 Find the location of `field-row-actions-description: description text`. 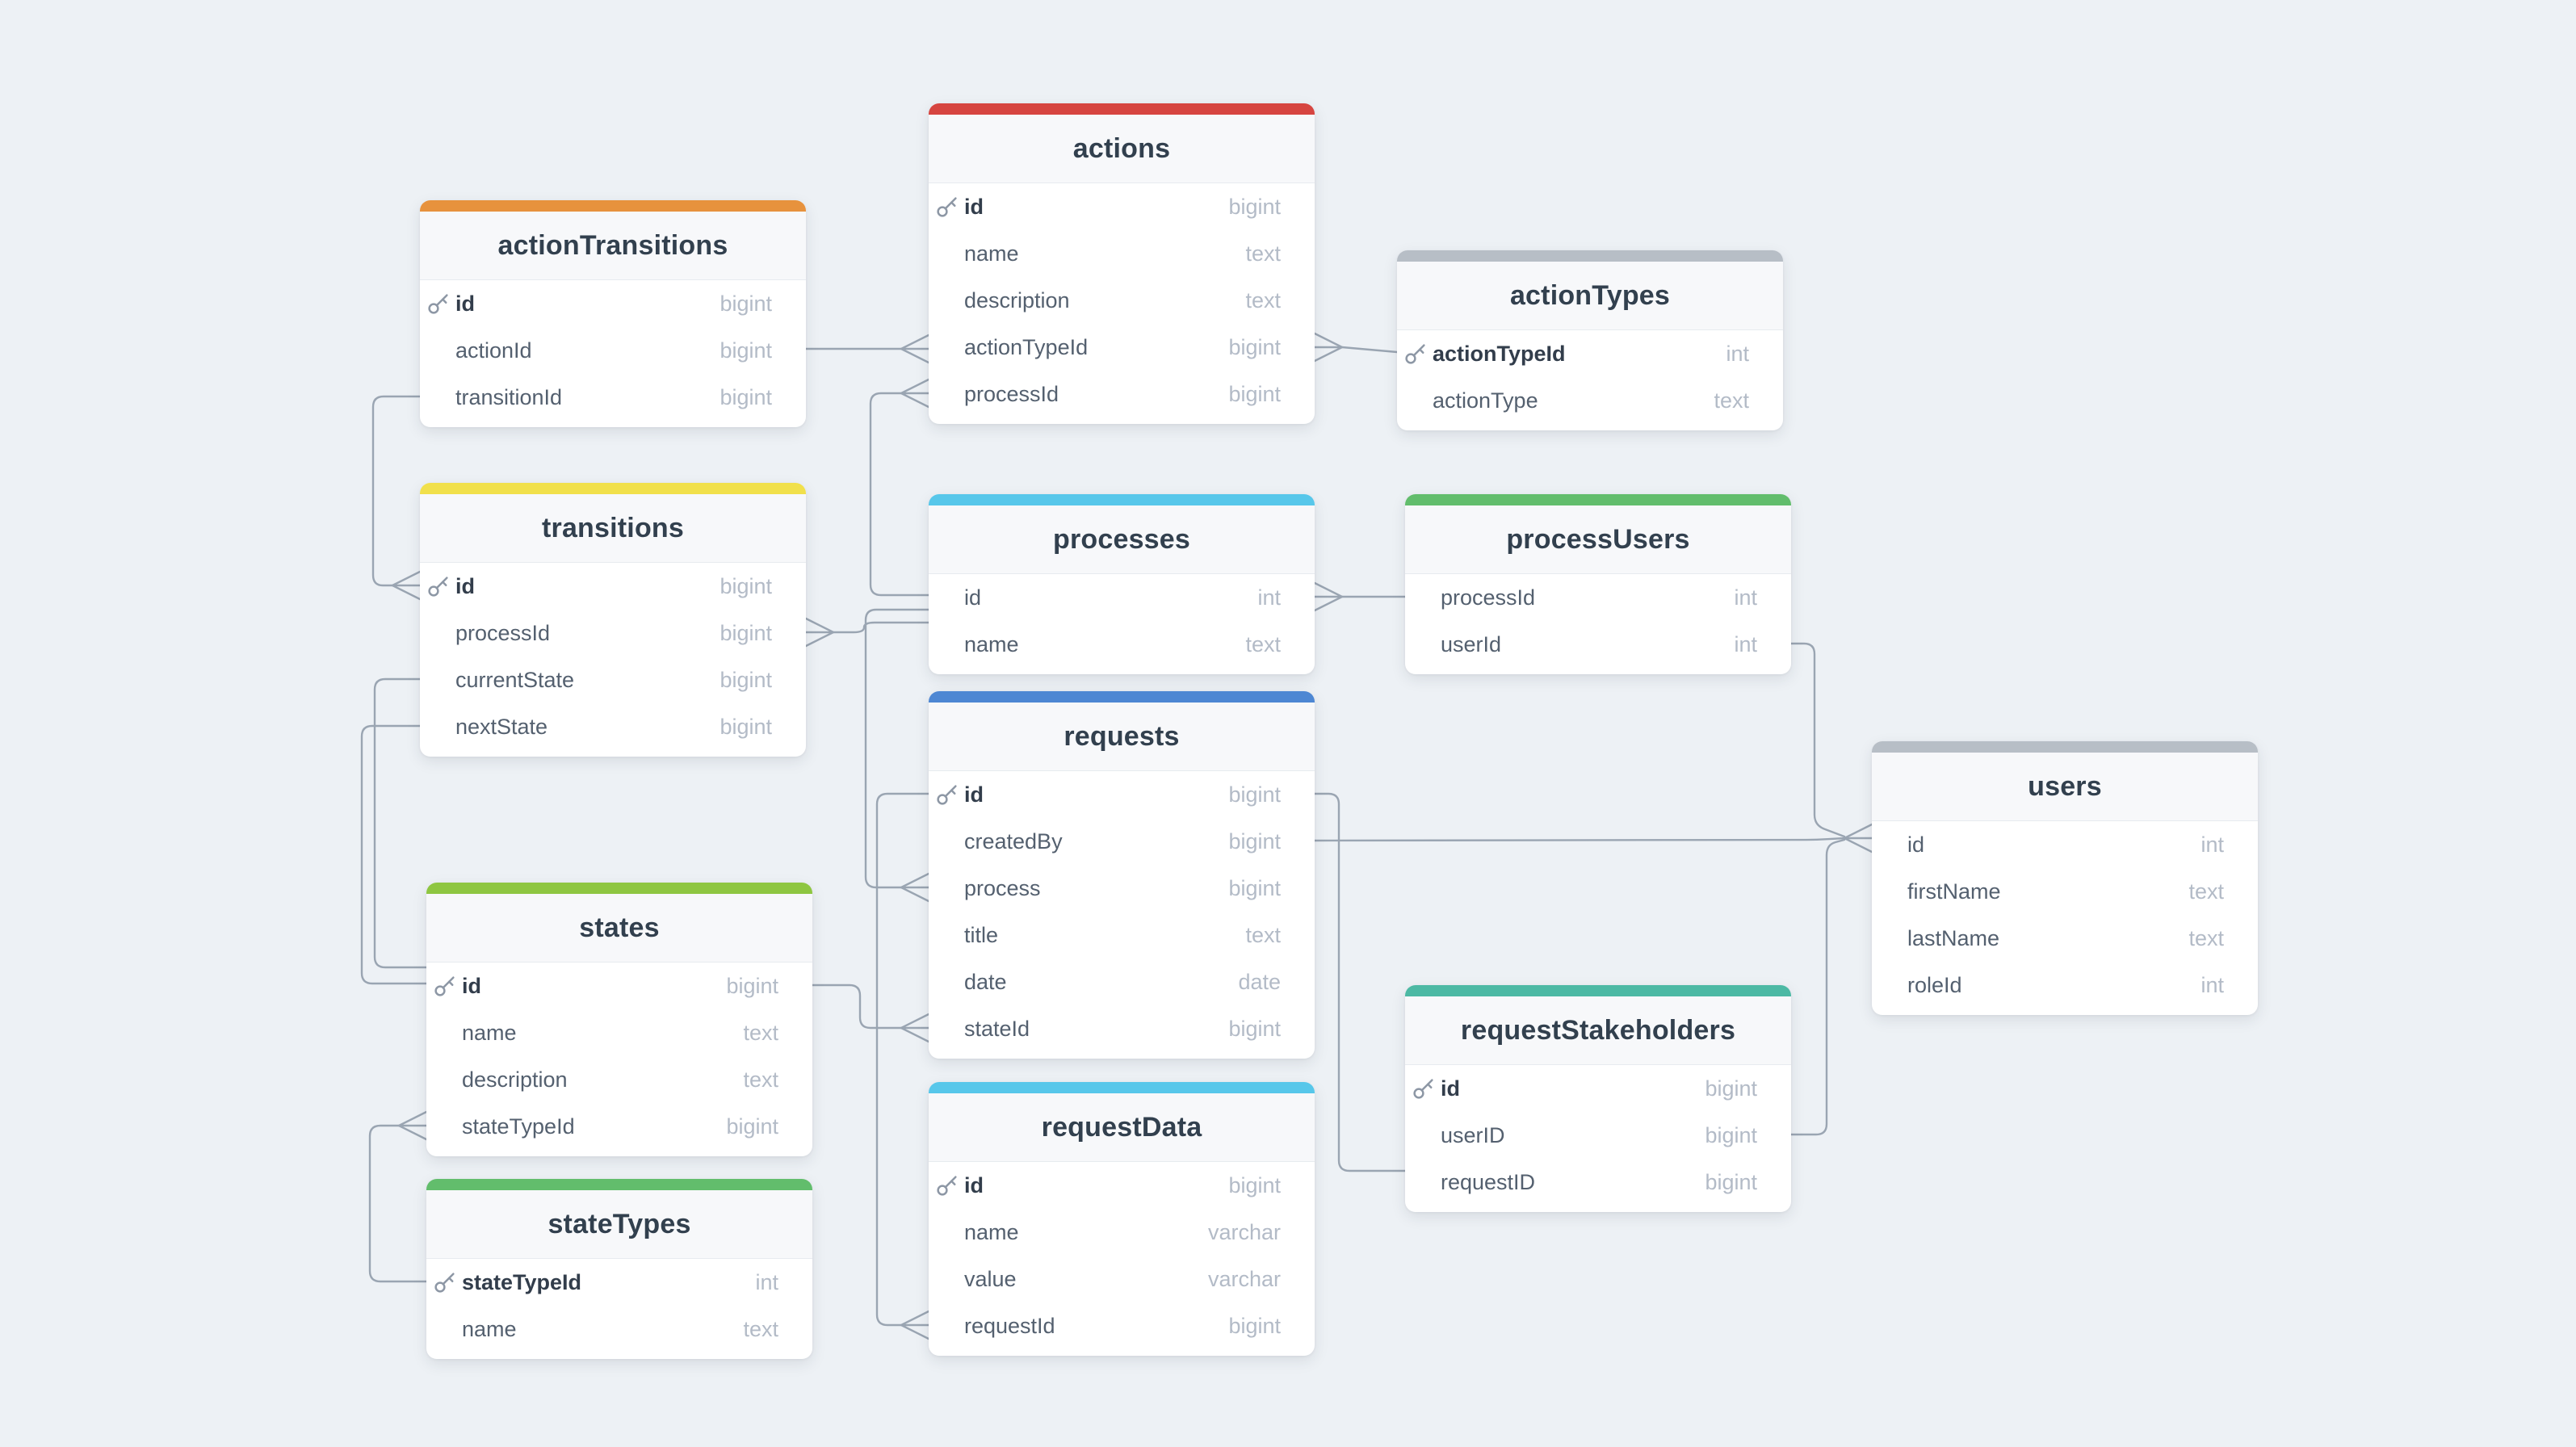

field-row-actions-description: description text is located at coordinates (1122, 301).